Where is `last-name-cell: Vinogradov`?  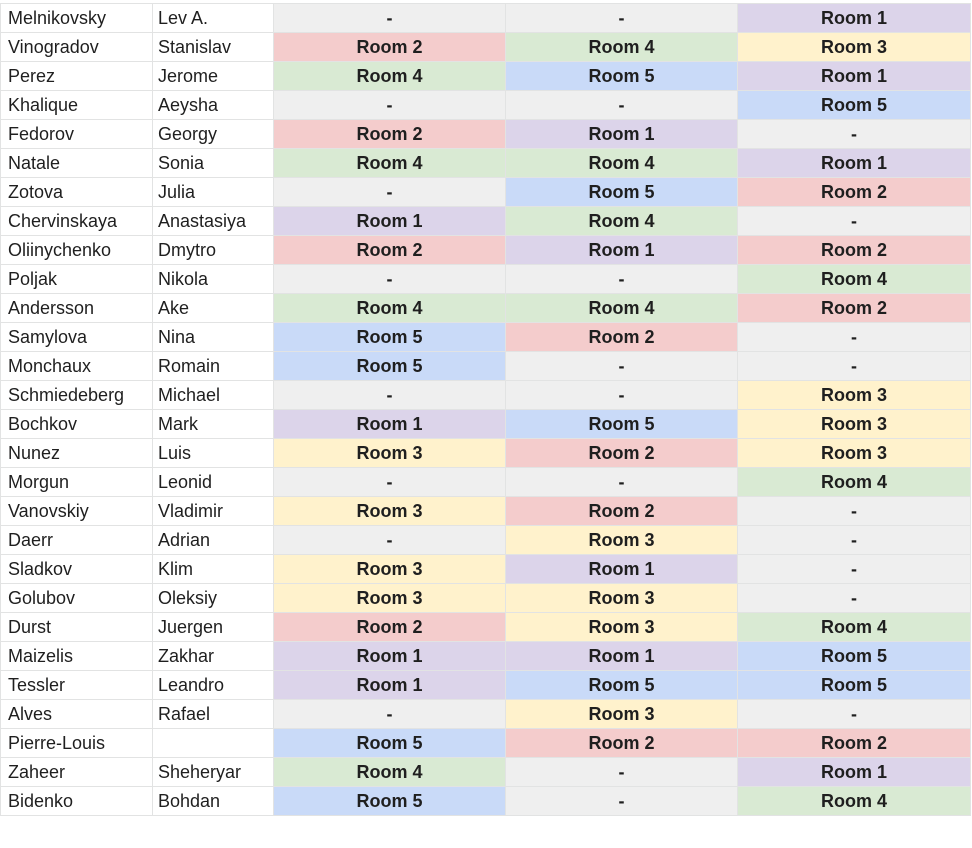 last-name-cell: Vinogradov is located at coordinates (76, 47).